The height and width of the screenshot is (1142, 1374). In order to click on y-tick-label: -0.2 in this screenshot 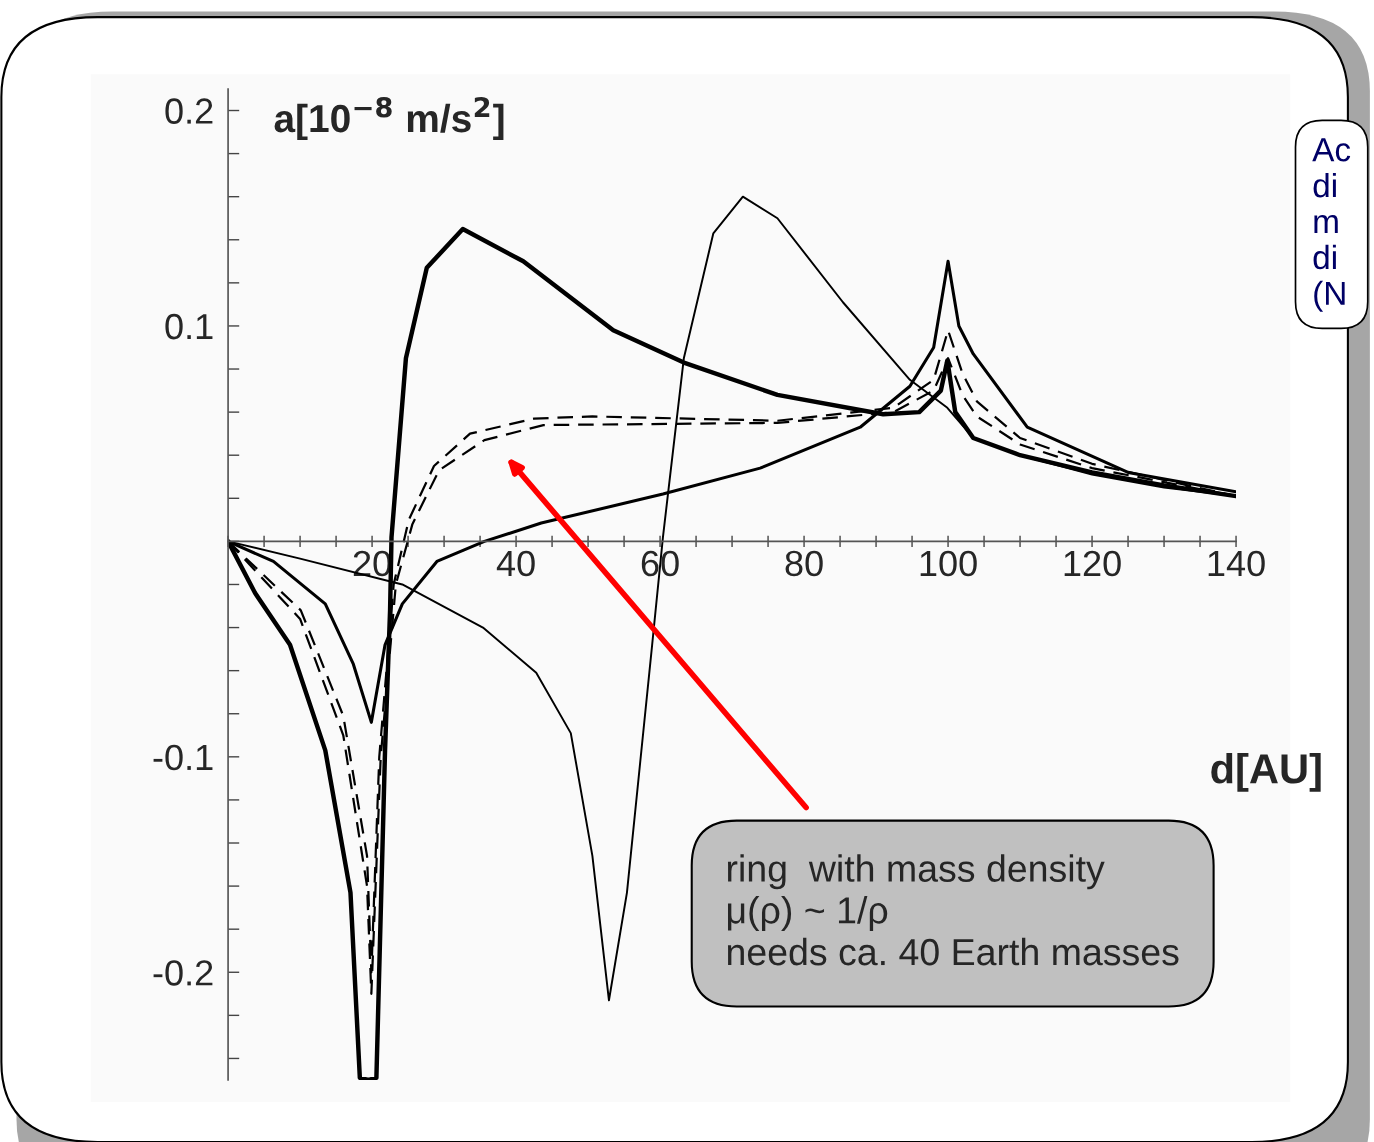, I will do `click(183, 973)`.